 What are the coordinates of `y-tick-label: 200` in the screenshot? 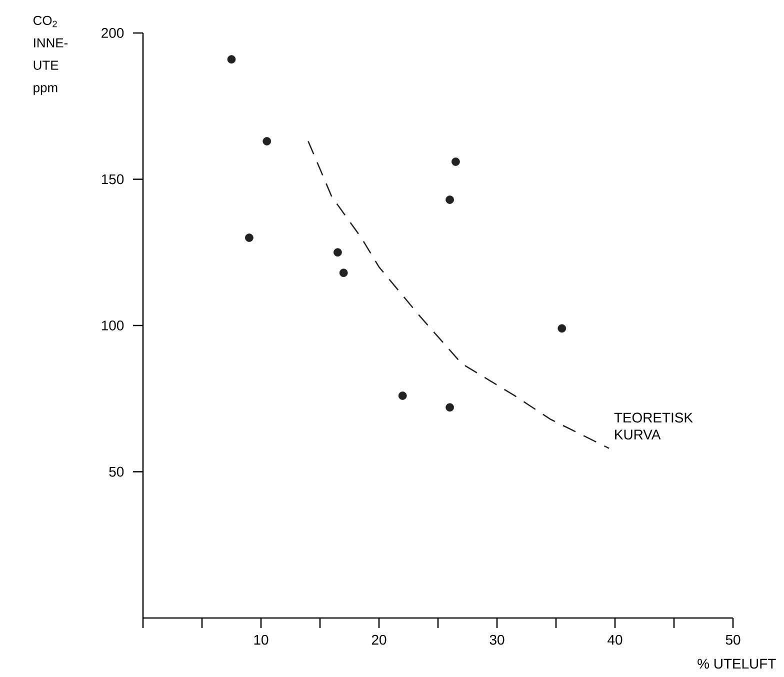 It's located at (113, 33).